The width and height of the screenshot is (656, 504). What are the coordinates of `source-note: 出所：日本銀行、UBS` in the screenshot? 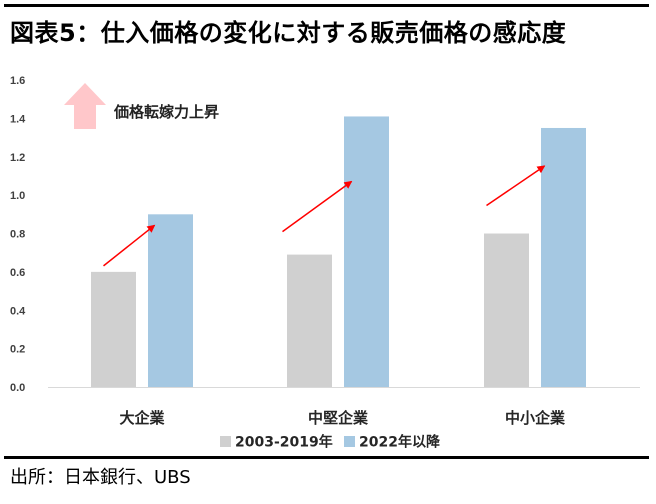 It's located at (100, 477).